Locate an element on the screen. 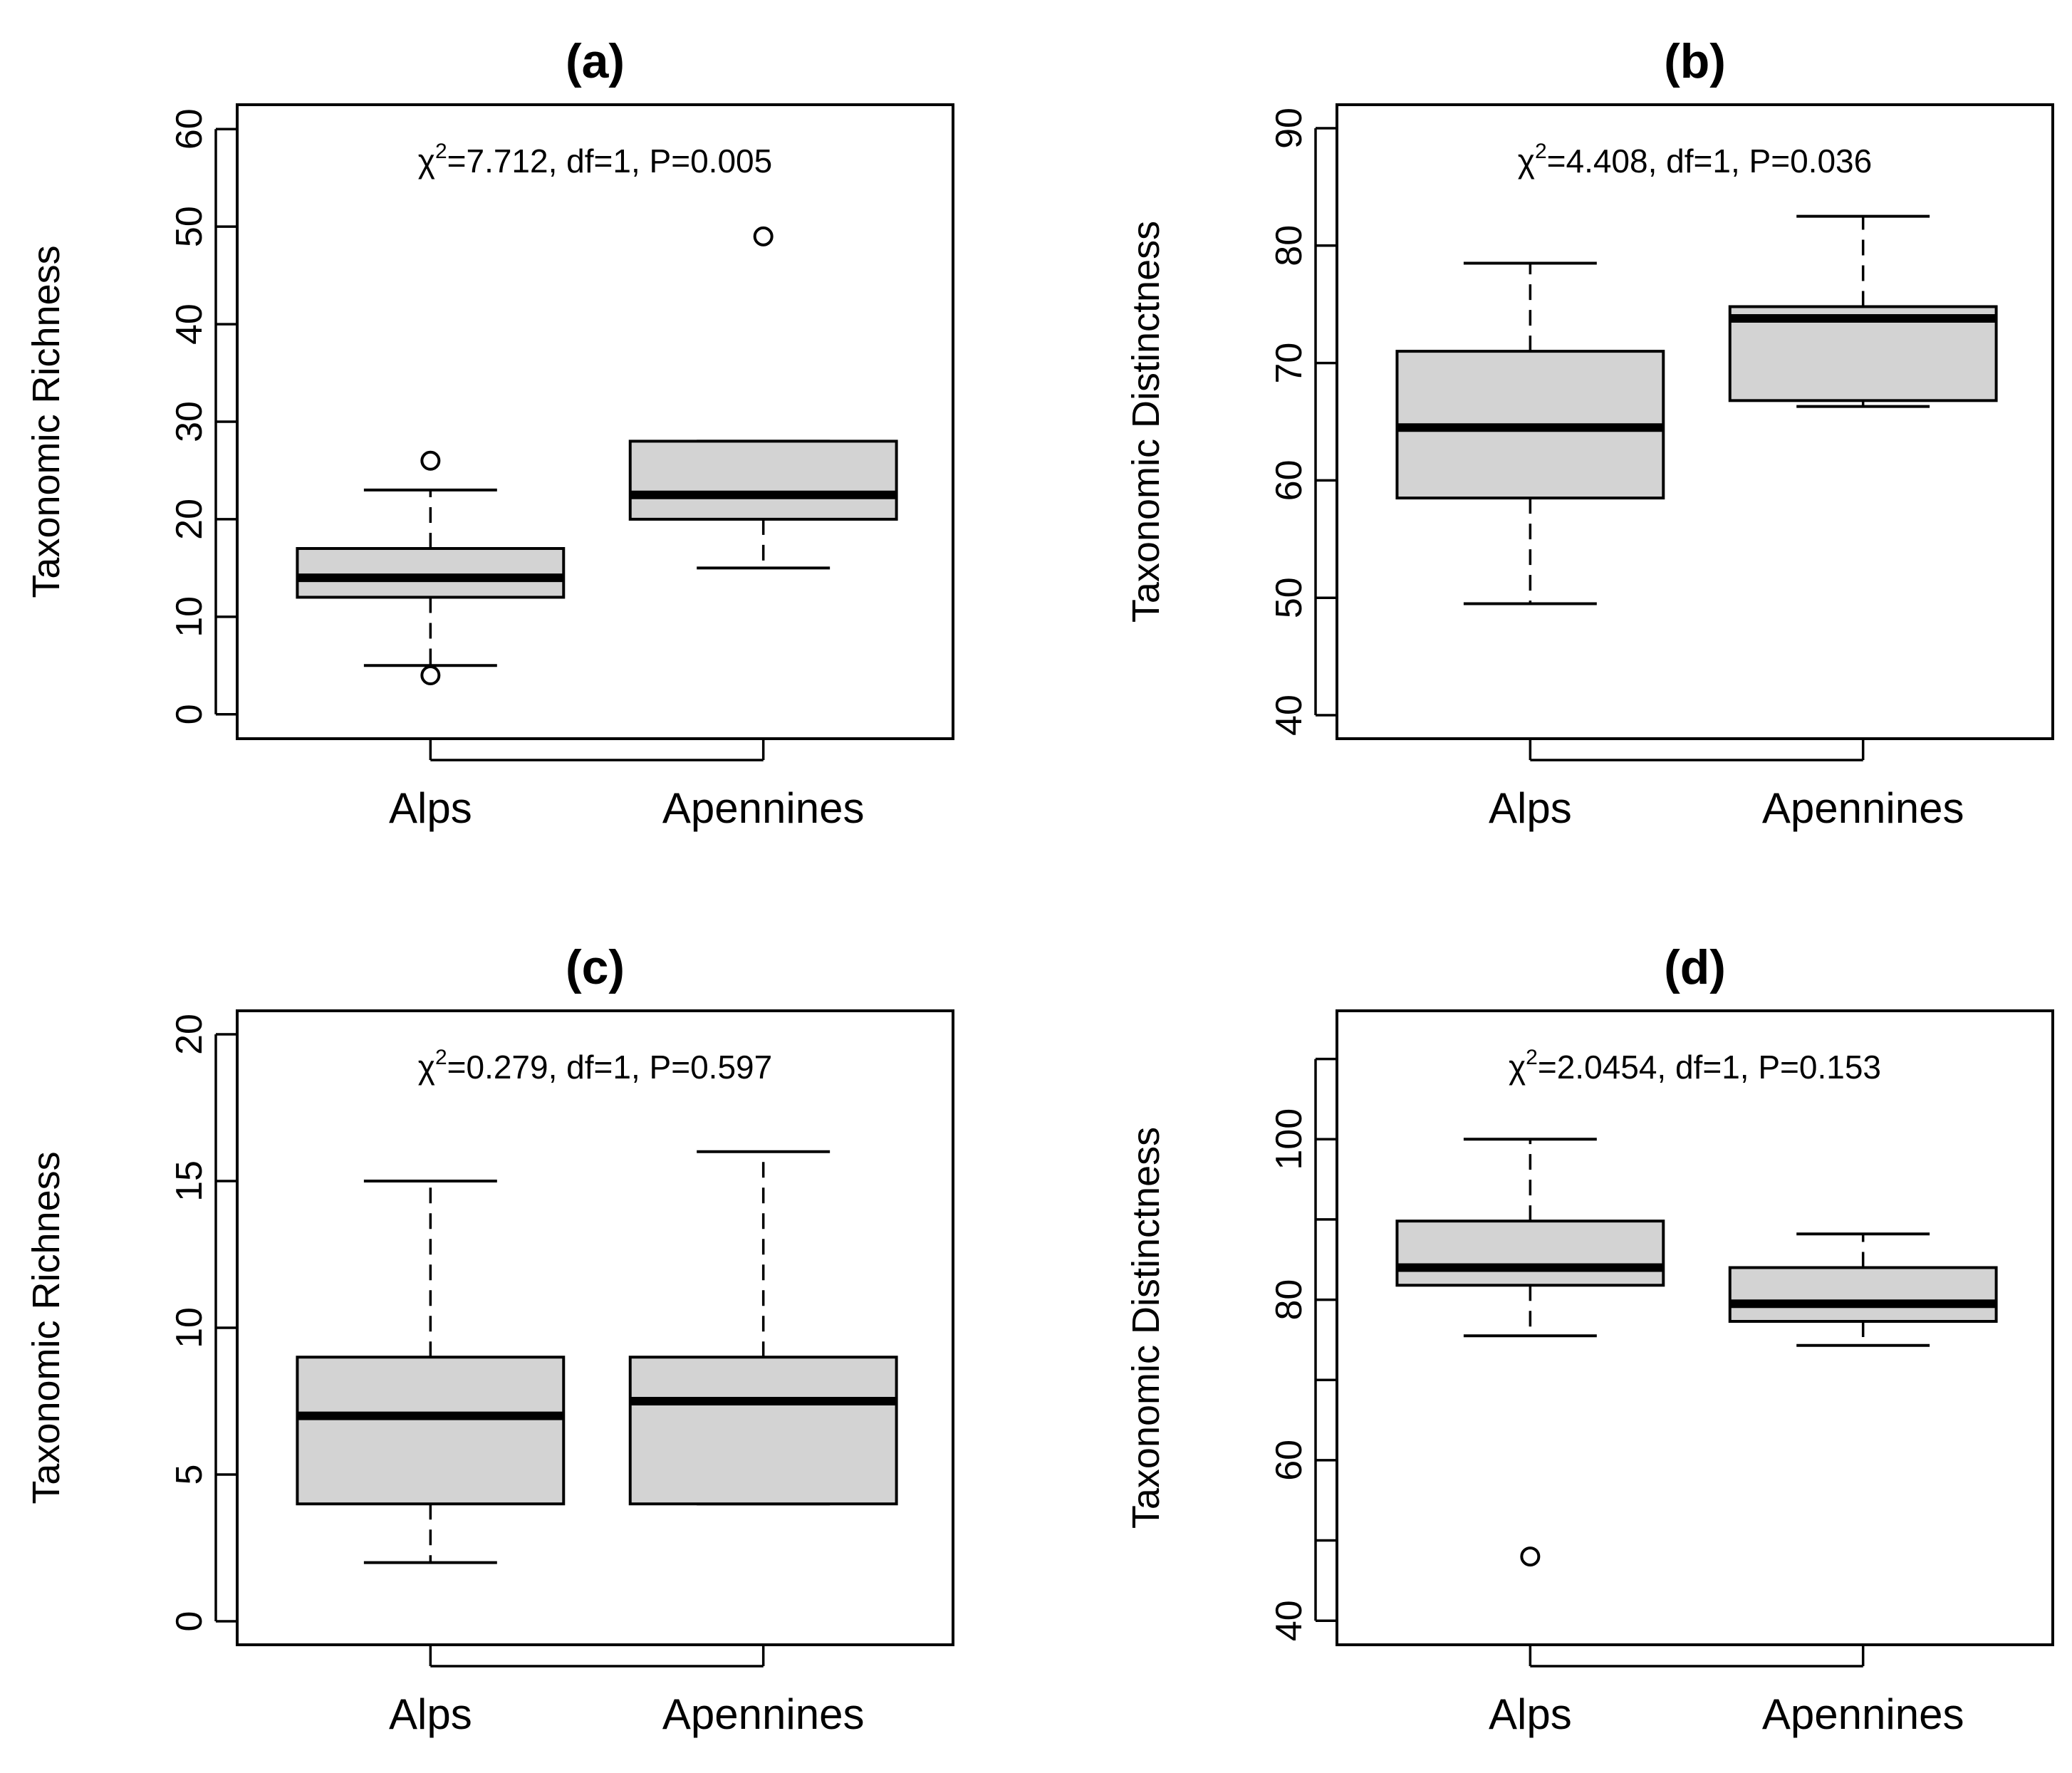 Image resolution: width=2072 pixels, height=1773 pixels. y-tick-label: 30 is located at coordinates (190, 422).